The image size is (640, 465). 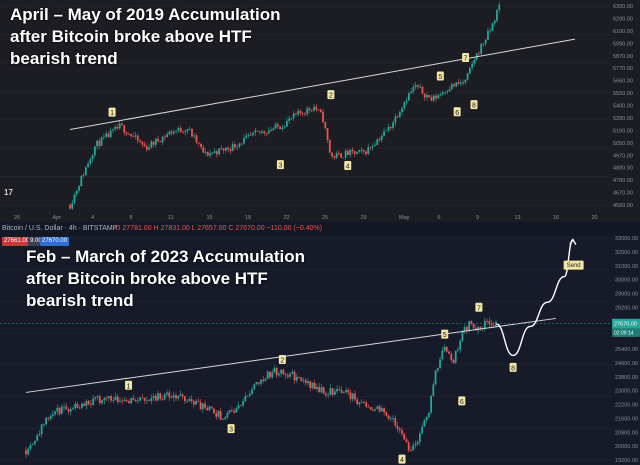 What do you see at coordinates (623, 119) in the screenshot?
I see `price-tick: 5280.00` at bounding box center [623, 119].